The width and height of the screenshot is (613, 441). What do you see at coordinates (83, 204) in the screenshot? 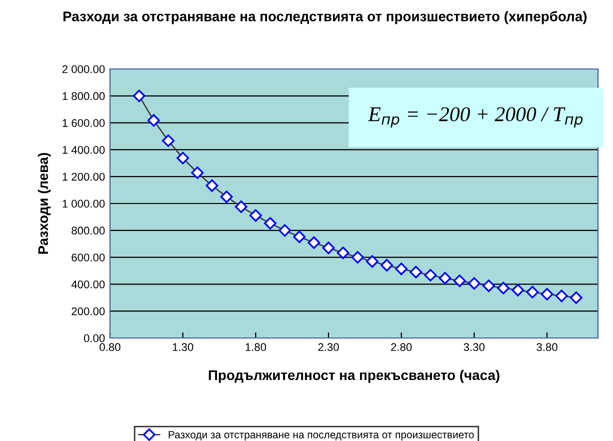
I see `y-tick-label: 1 000.00` at bounding box center [83, 204].